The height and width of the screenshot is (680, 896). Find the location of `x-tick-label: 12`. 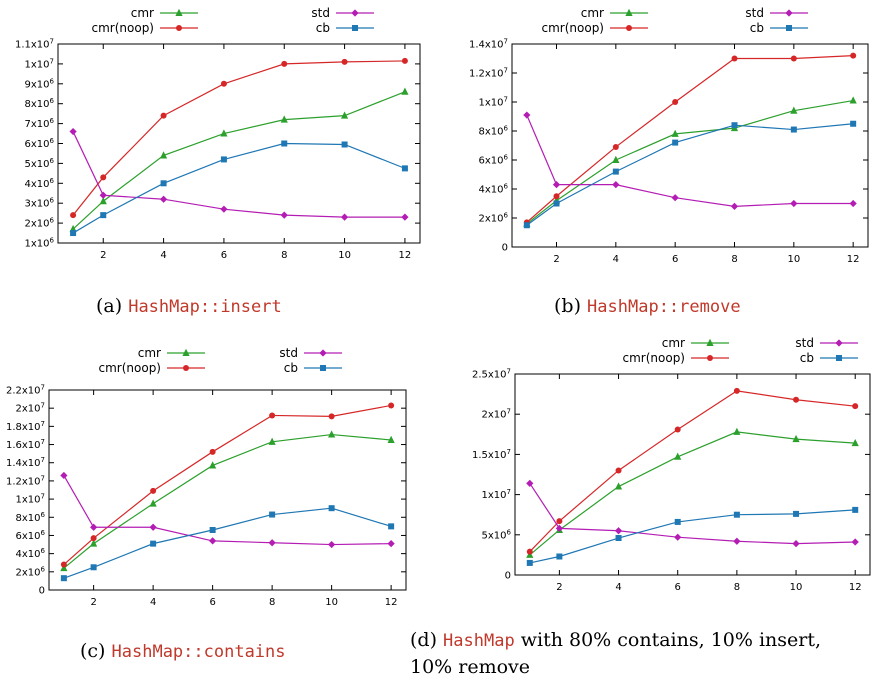

x-tick-label: 12 is located at coordinates (853, 259).